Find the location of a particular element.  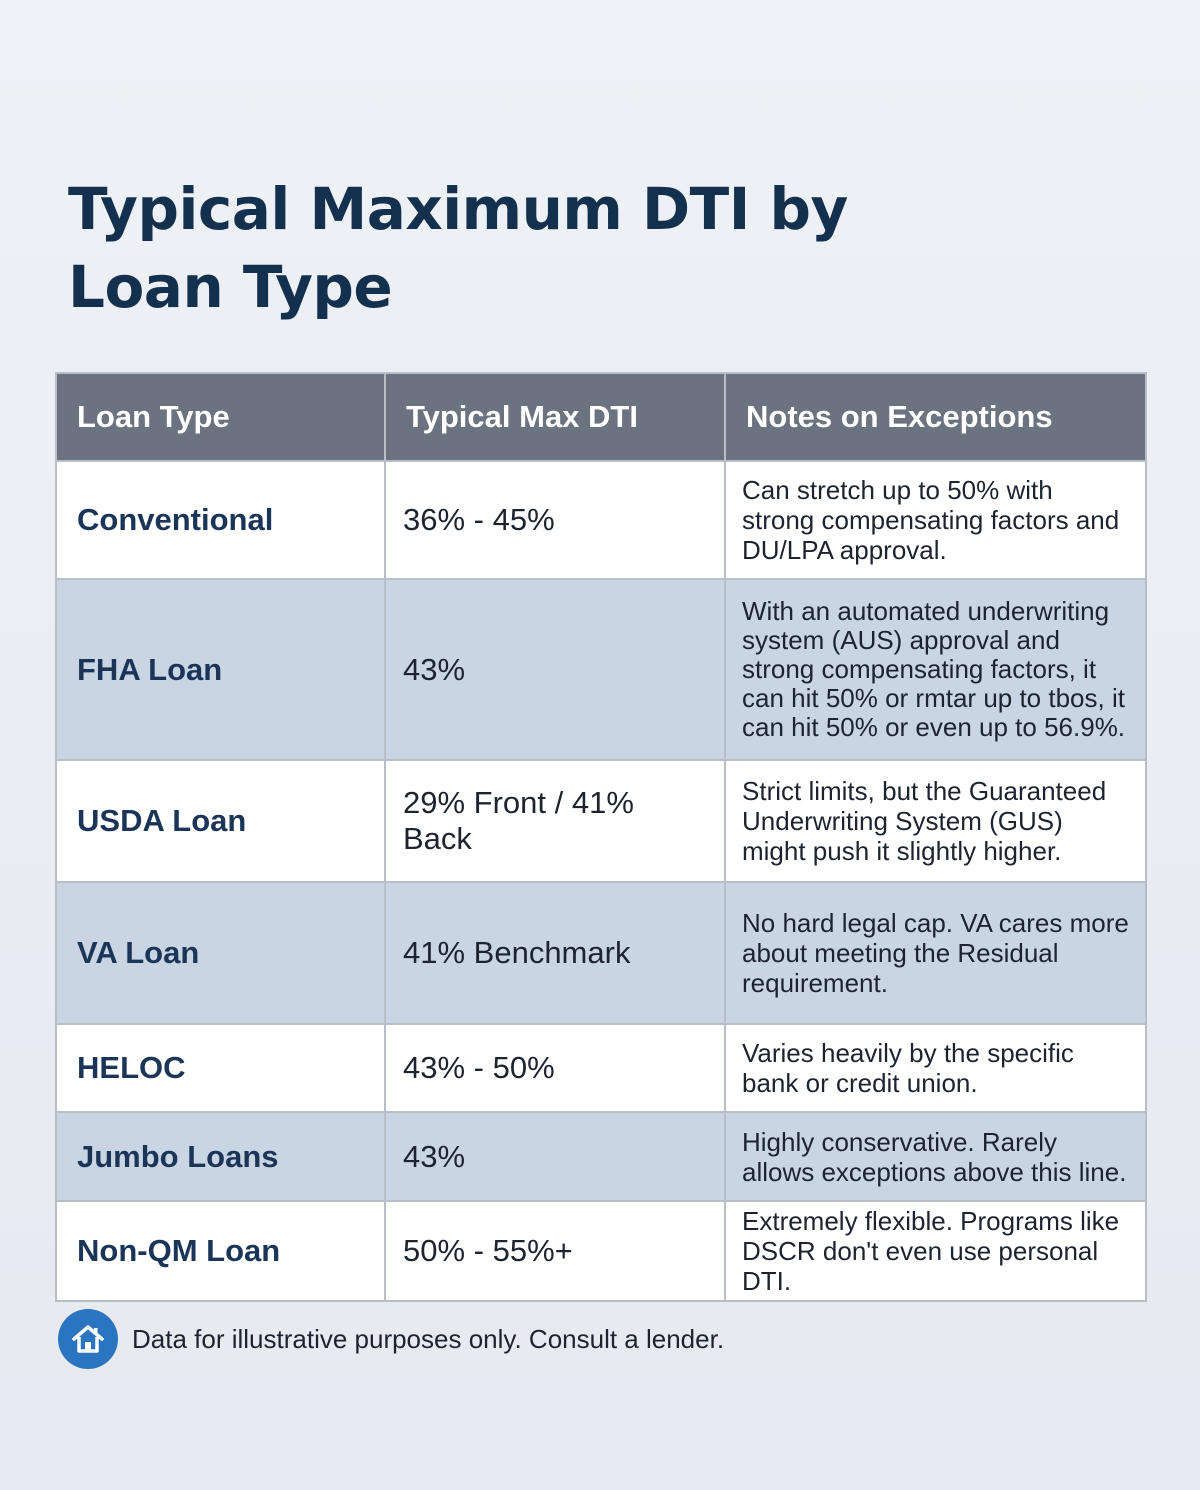

loan-type-cell: Jumbo Loans is located at coordinates (220, 1156).